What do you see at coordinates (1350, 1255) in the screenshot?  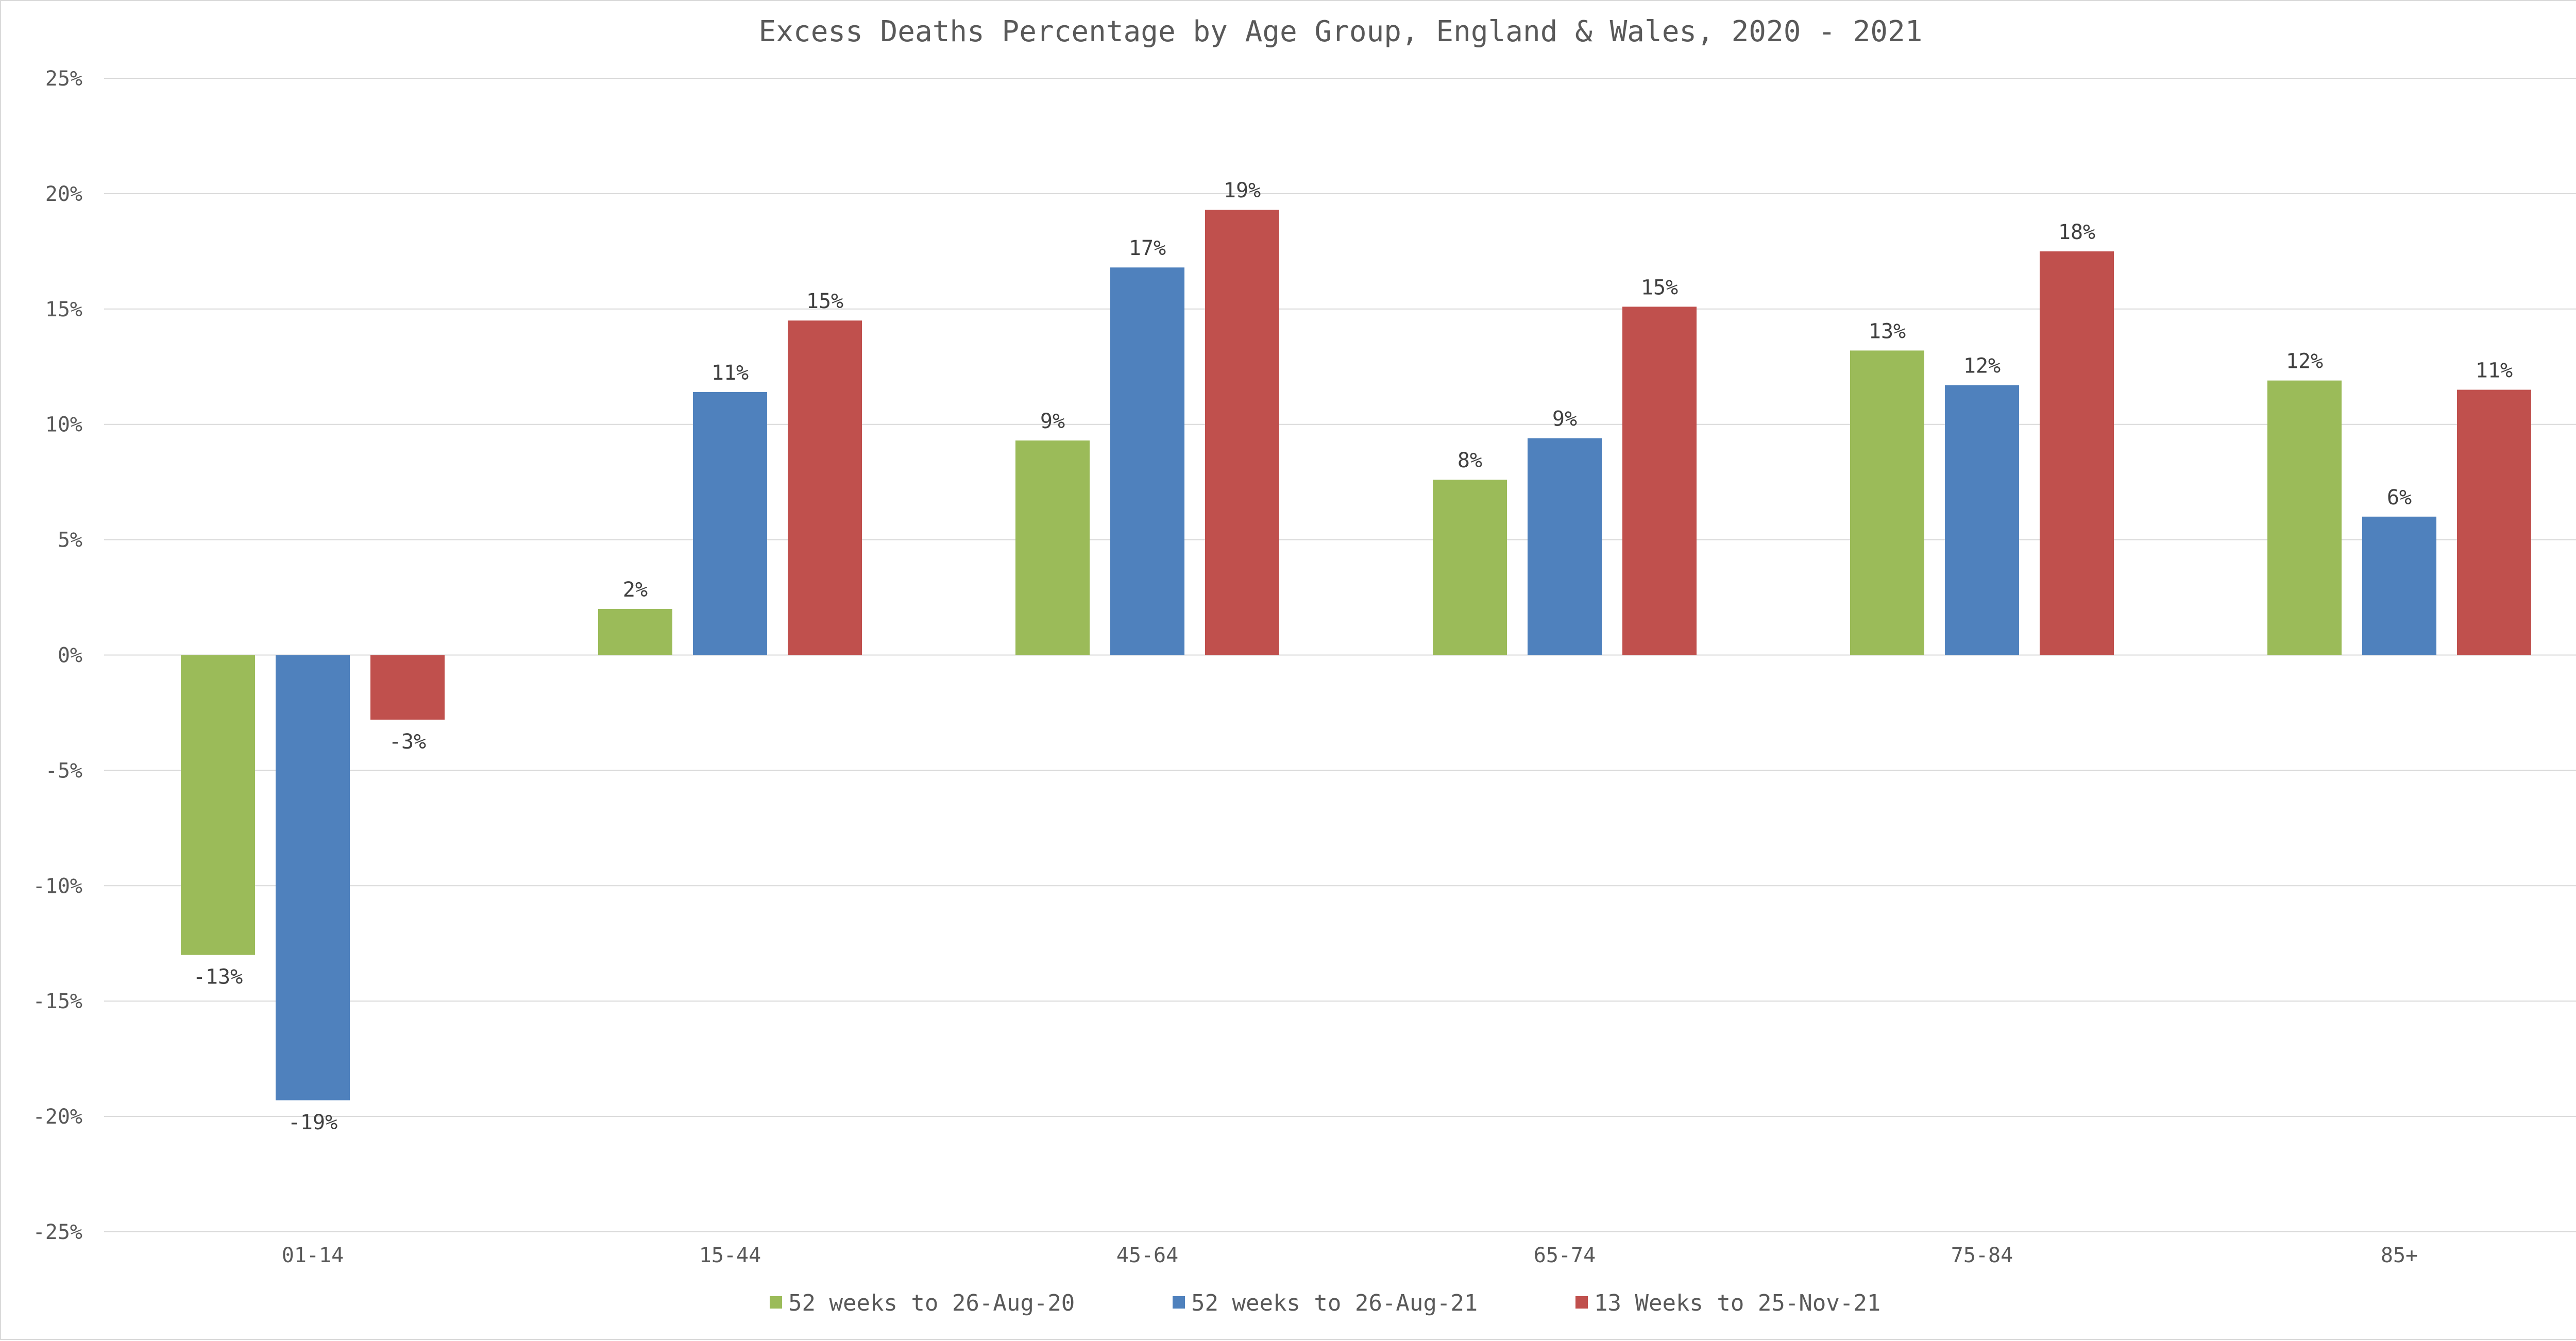 I see `x-axis-tick-labels: 01-14 15-44 45-64 65-74 75-84 85+` at bounding box center [1350, 1255].